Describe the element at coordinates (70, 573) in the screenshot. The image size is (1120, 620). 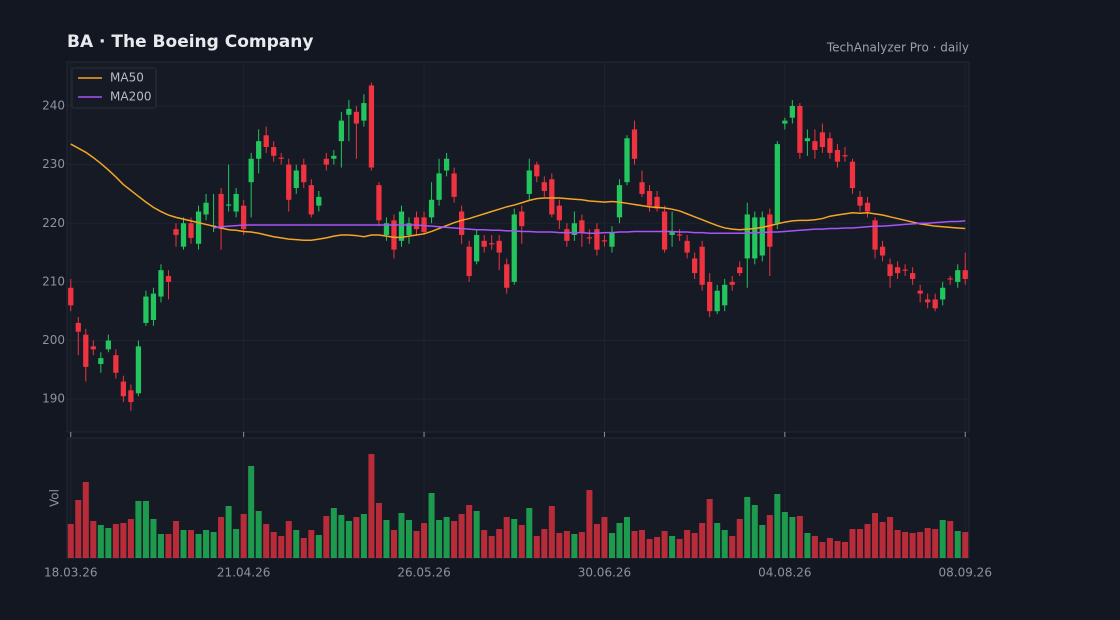
I see `x-tick-label: 18.03.26` at that location.